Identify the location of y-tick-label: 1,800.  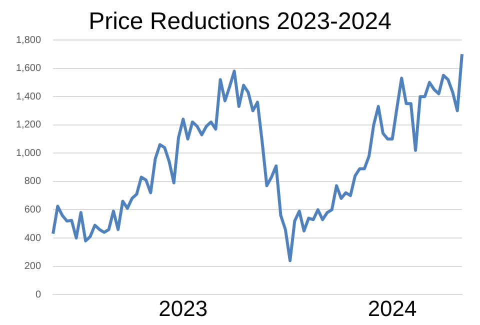
(29, 40).